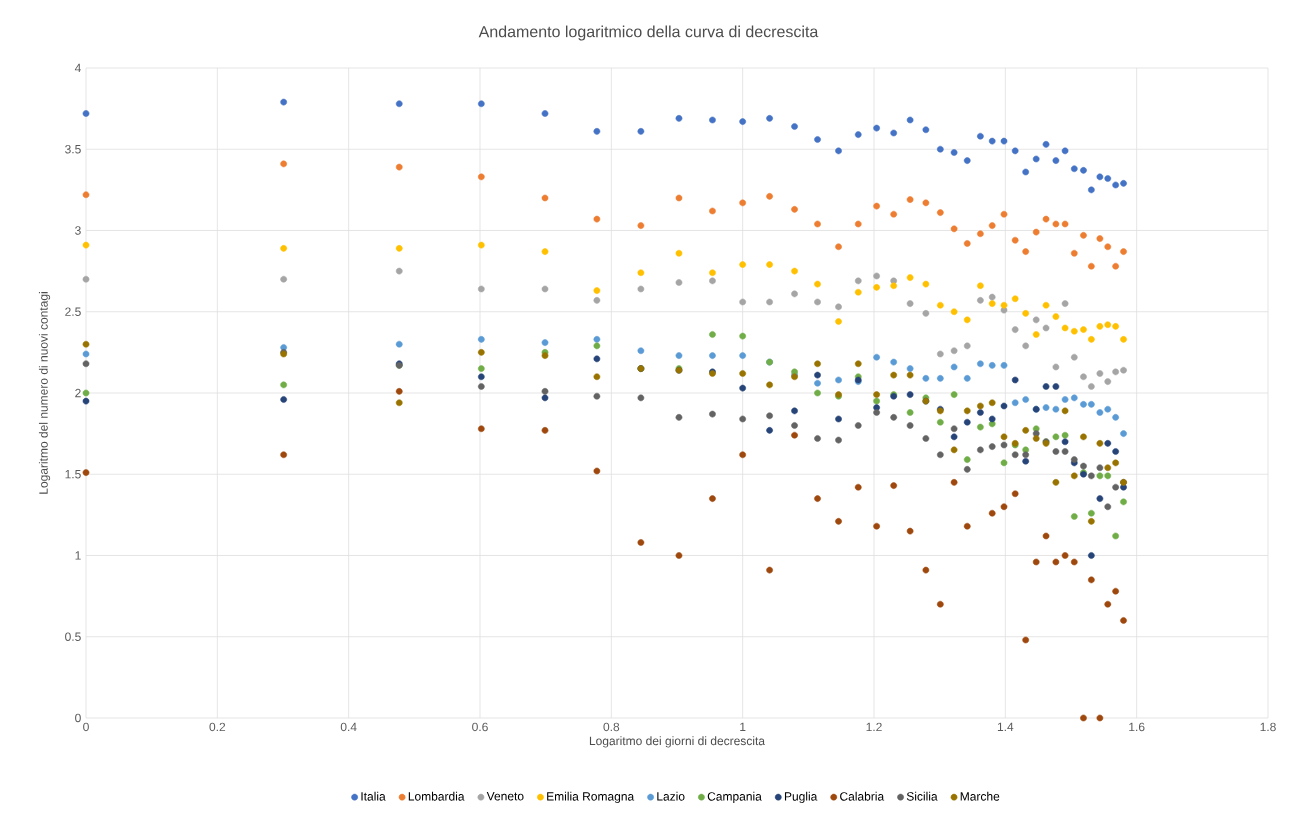 The height and width of the screenshot is (828, 1297). What do you see at coordinates (611, 727) in the screenshot?
I see `x-tick-label: 0.8` at bounding box center [611, 727].